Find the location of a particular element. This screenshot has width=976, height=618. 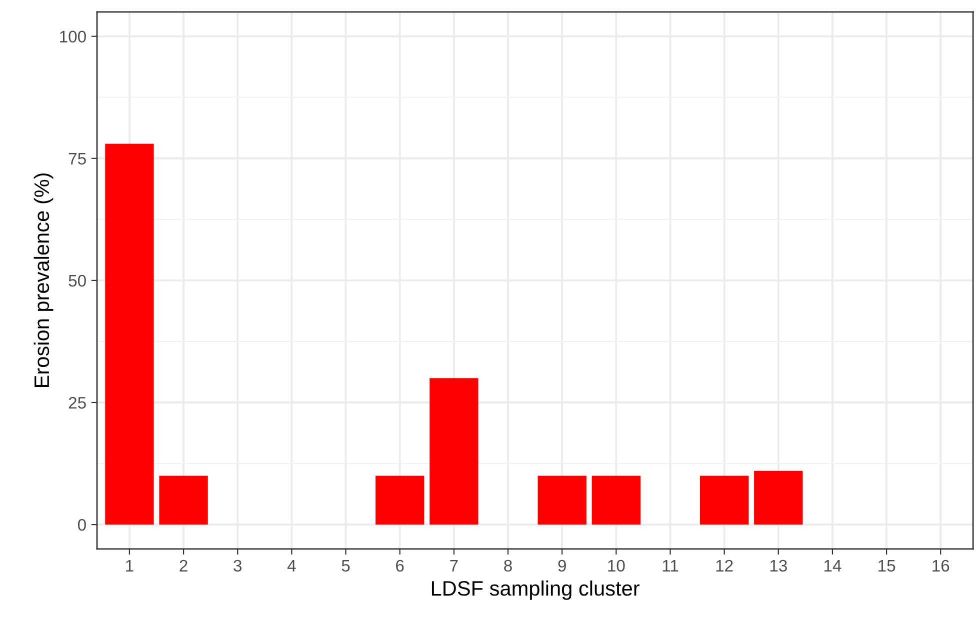

y-tick-label: 75 is located at coordinates (77, 158).